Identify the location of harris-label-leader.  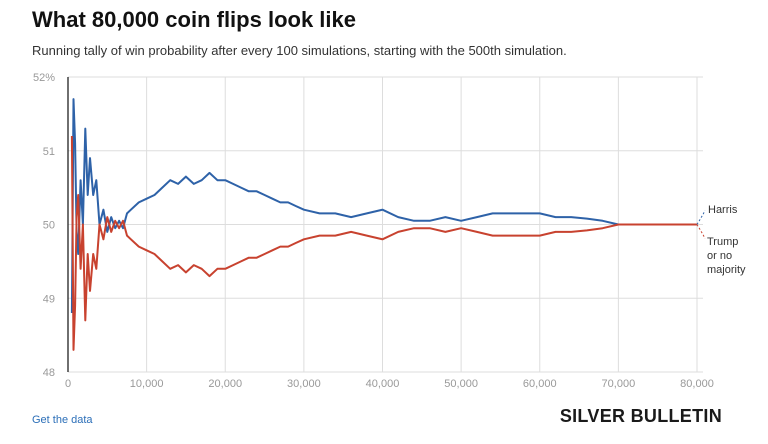
(701, 217).